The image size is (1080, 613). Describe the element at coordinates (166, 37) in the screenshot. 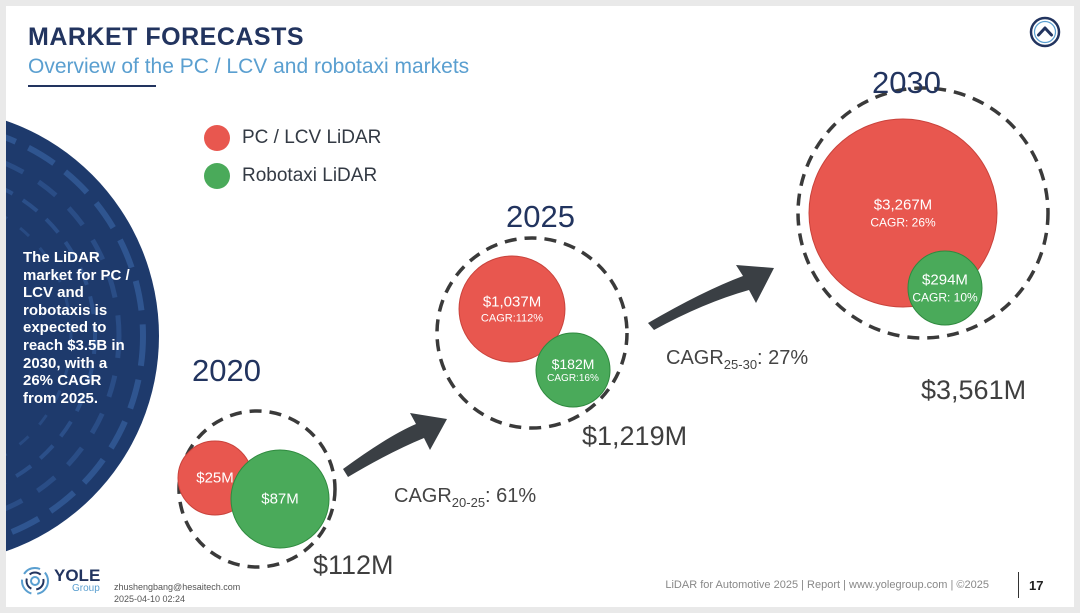

I see `page-title: MARKET FORECASTS` at that location.